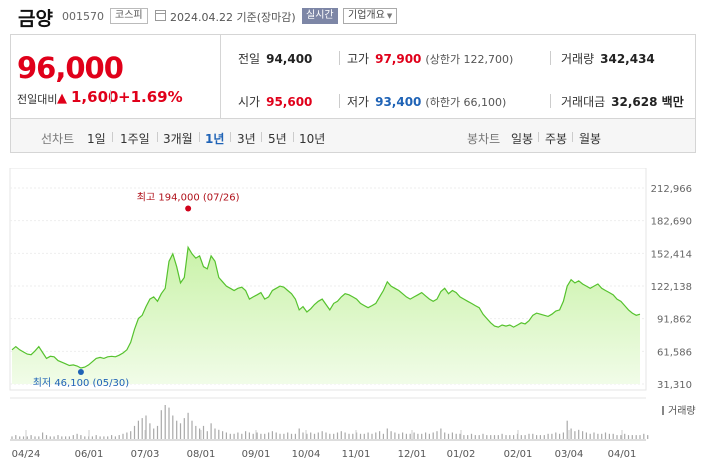 The image size is (706, 468). I want to click on volume-legend: 거래량, so click(682, 411).